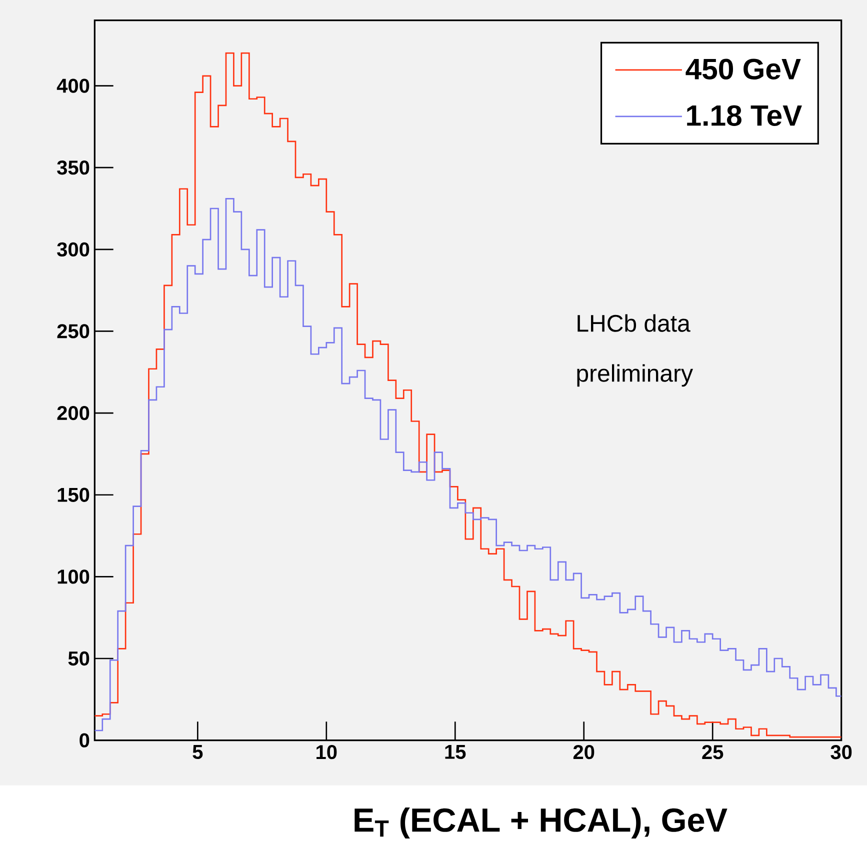 The height and width of the screenshot is (855, 867). Describe the element at coordinates (73, 85) in the screenshot. I see `y-tick-label: 400` at that location.